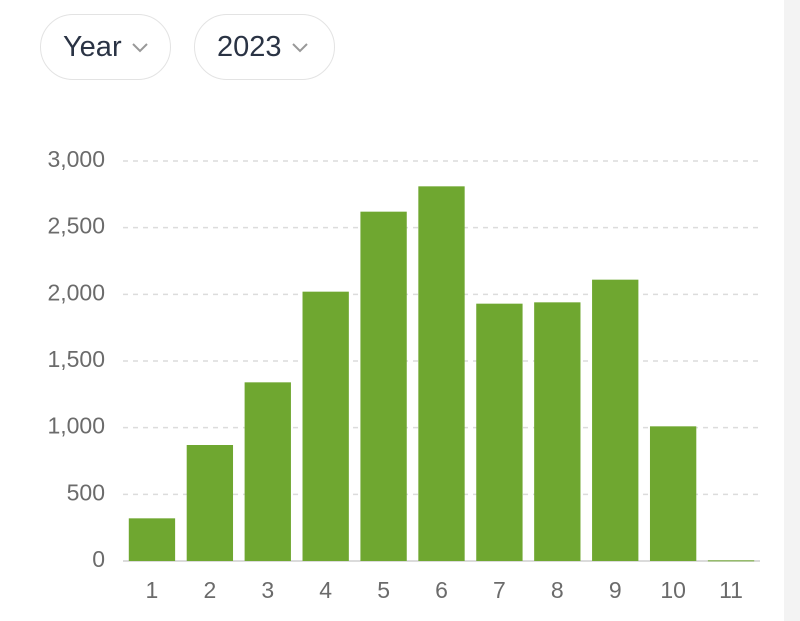 Image resolution: width=800 pixels, height=621 pixels. What do you see at coordinates (86, 492) in the screenshot?
I see `y-tick-label: 500` at bounding box center [86, 492].